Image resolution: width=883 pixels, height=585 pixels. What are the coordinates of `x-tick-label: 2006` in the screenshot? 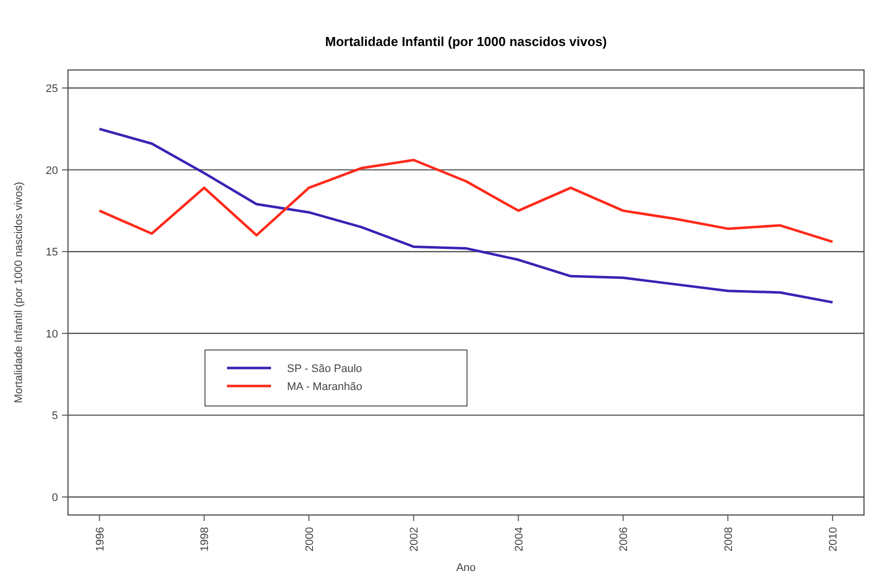 It's located at (624, 539).